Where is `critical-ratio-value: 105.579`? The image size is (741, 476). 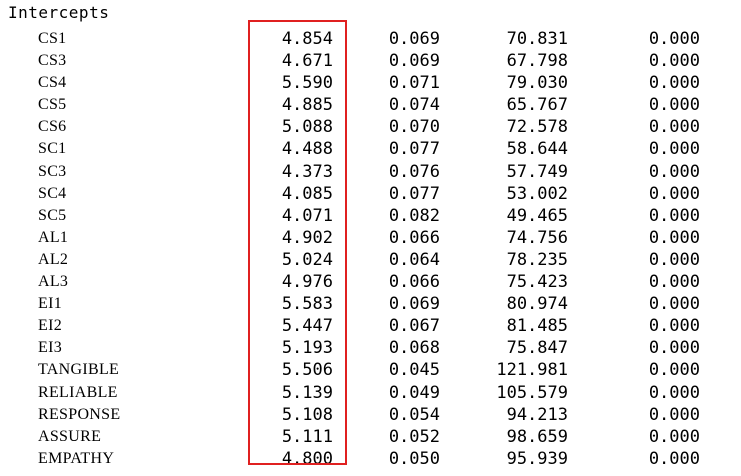 critical-ratio-value: 105.579 is located at coordinates (532, 392).